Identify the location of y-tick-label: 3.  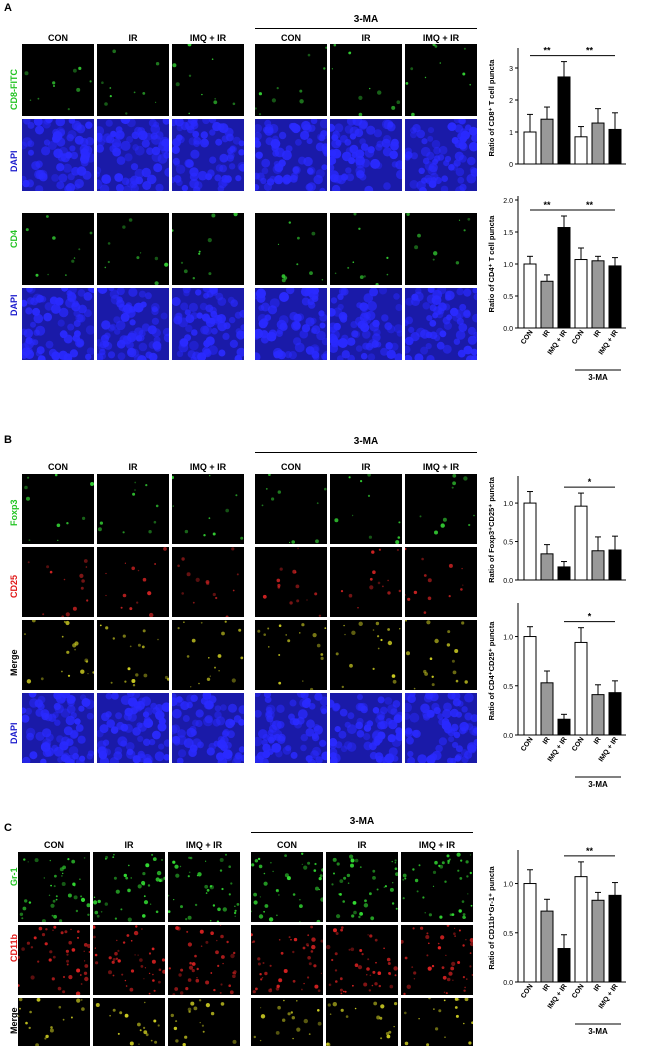
(511, 69).